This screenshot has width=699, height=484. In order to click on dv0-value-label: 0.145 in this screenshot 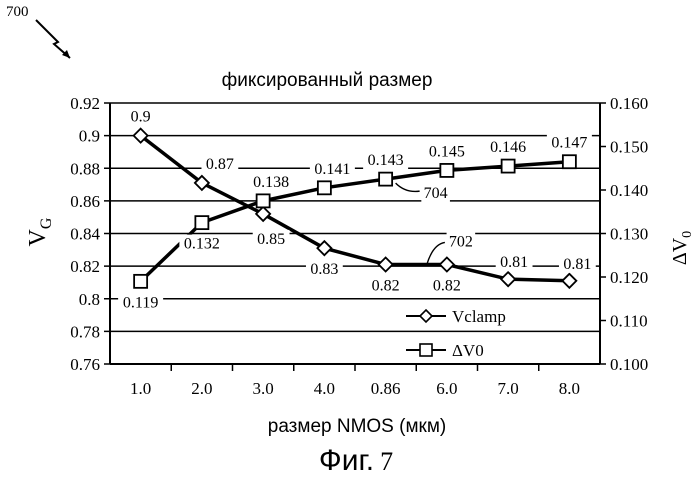, I will do `click(447, 151)`.